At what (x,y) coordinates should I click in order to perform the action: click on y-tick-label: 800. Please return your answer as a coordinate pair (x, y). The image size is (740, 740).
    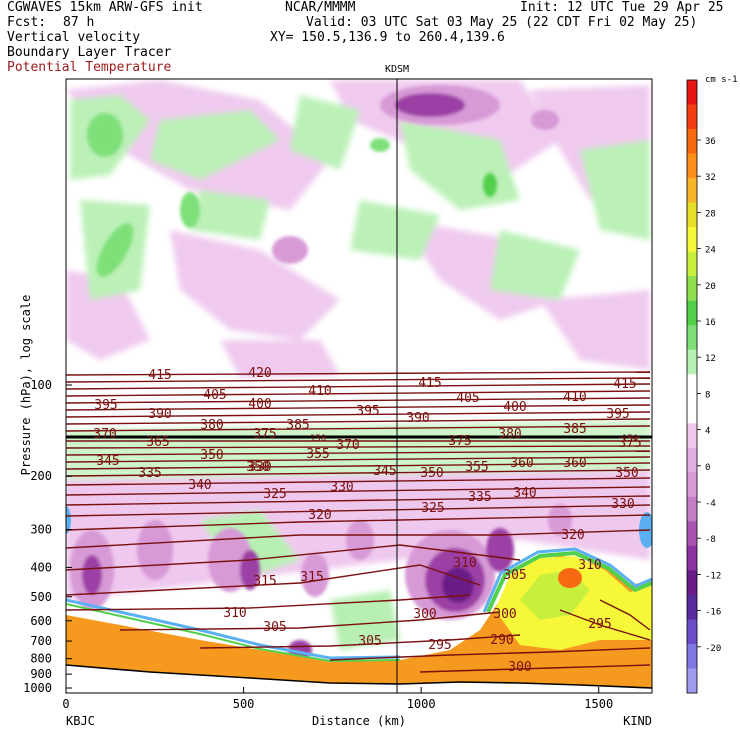
    Looking at the image, I should click on (41, 659).